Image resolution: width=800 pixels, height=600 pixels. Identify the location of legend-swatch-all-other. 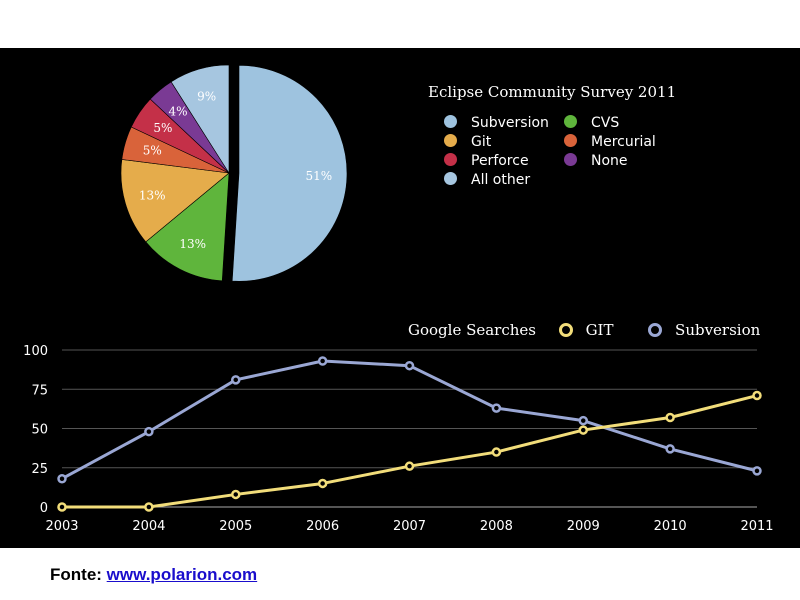
(450, 178).